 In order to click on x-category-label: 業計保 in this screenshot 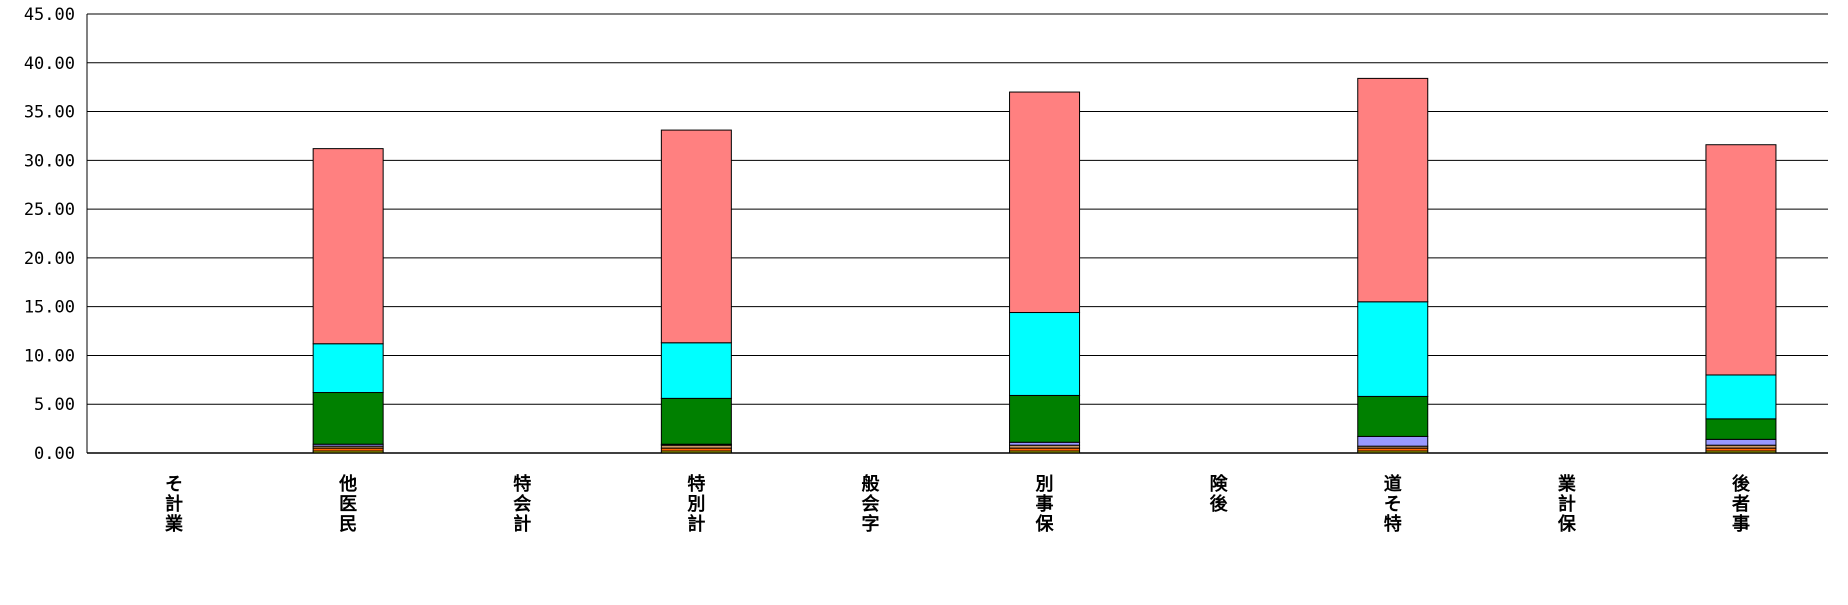, I will do `click(1567, 504)`.